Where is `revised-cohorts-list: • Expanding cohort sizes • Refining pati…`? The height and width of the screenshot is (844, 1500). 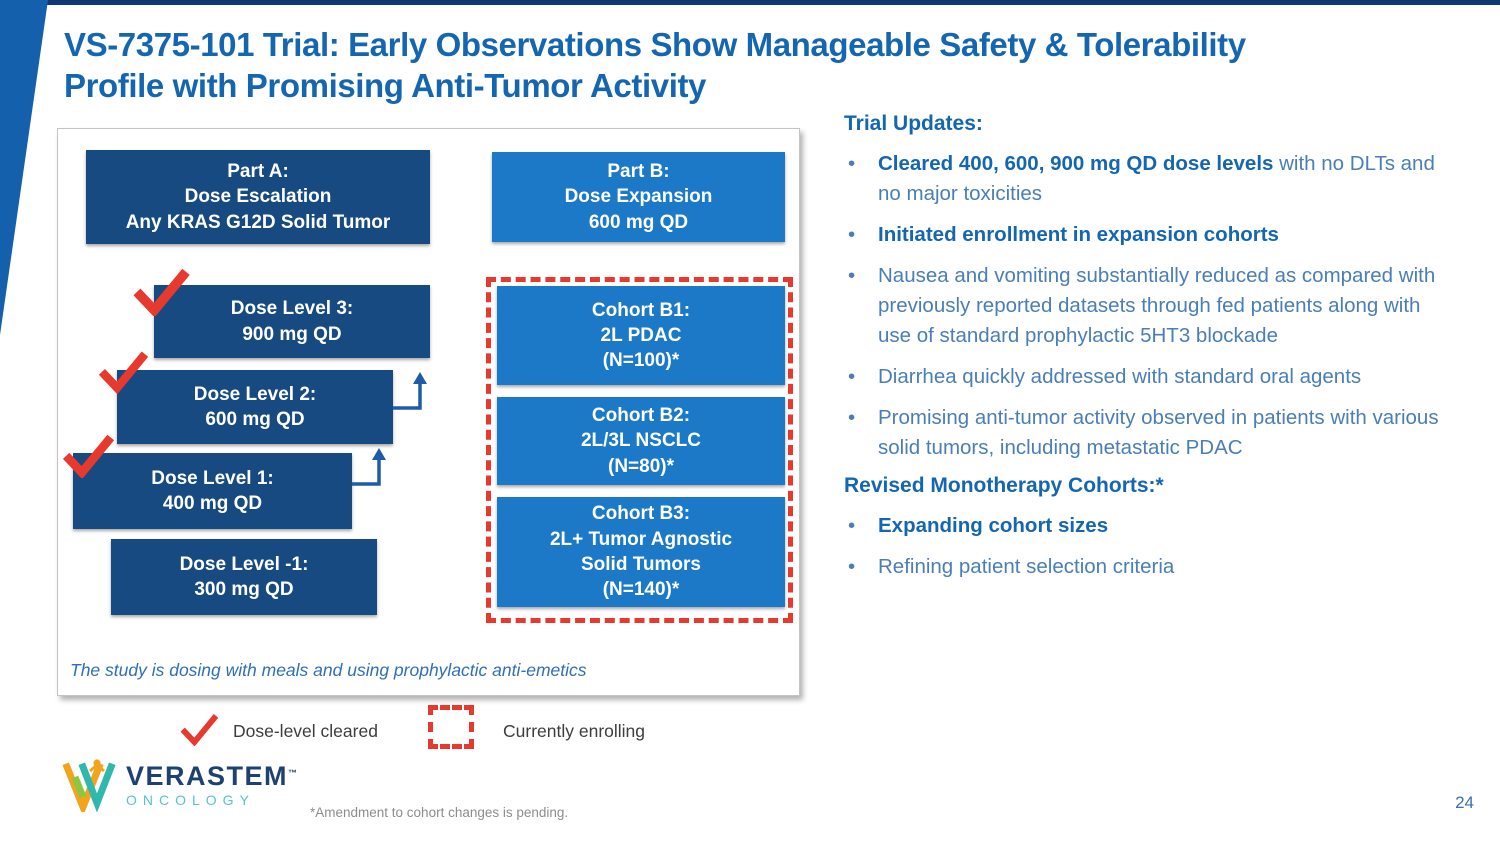 revised-cohorts-list: • Expanding cohort sizes • Refining pati… is located at coordinates (1151, 546).